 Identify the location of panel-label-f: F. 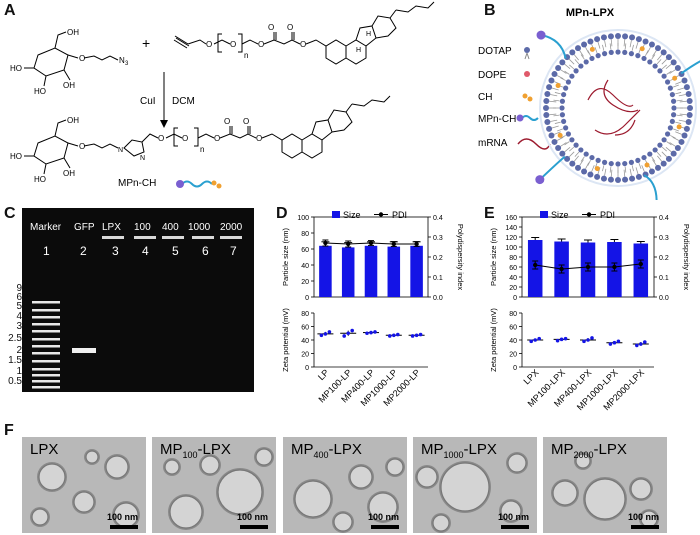
(9, 430).